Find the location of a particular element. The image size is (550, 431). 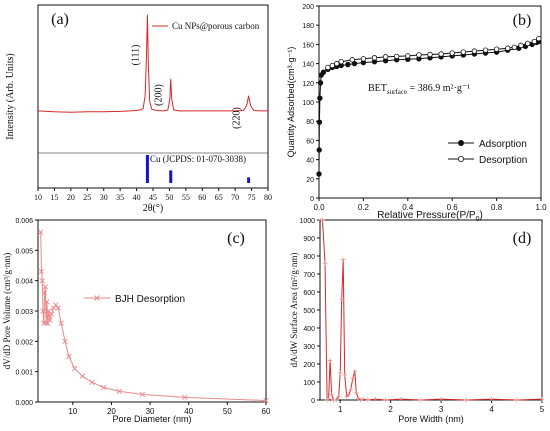

panel-b-x-tick-label: 0.2 is located at coordinates (364, 207).